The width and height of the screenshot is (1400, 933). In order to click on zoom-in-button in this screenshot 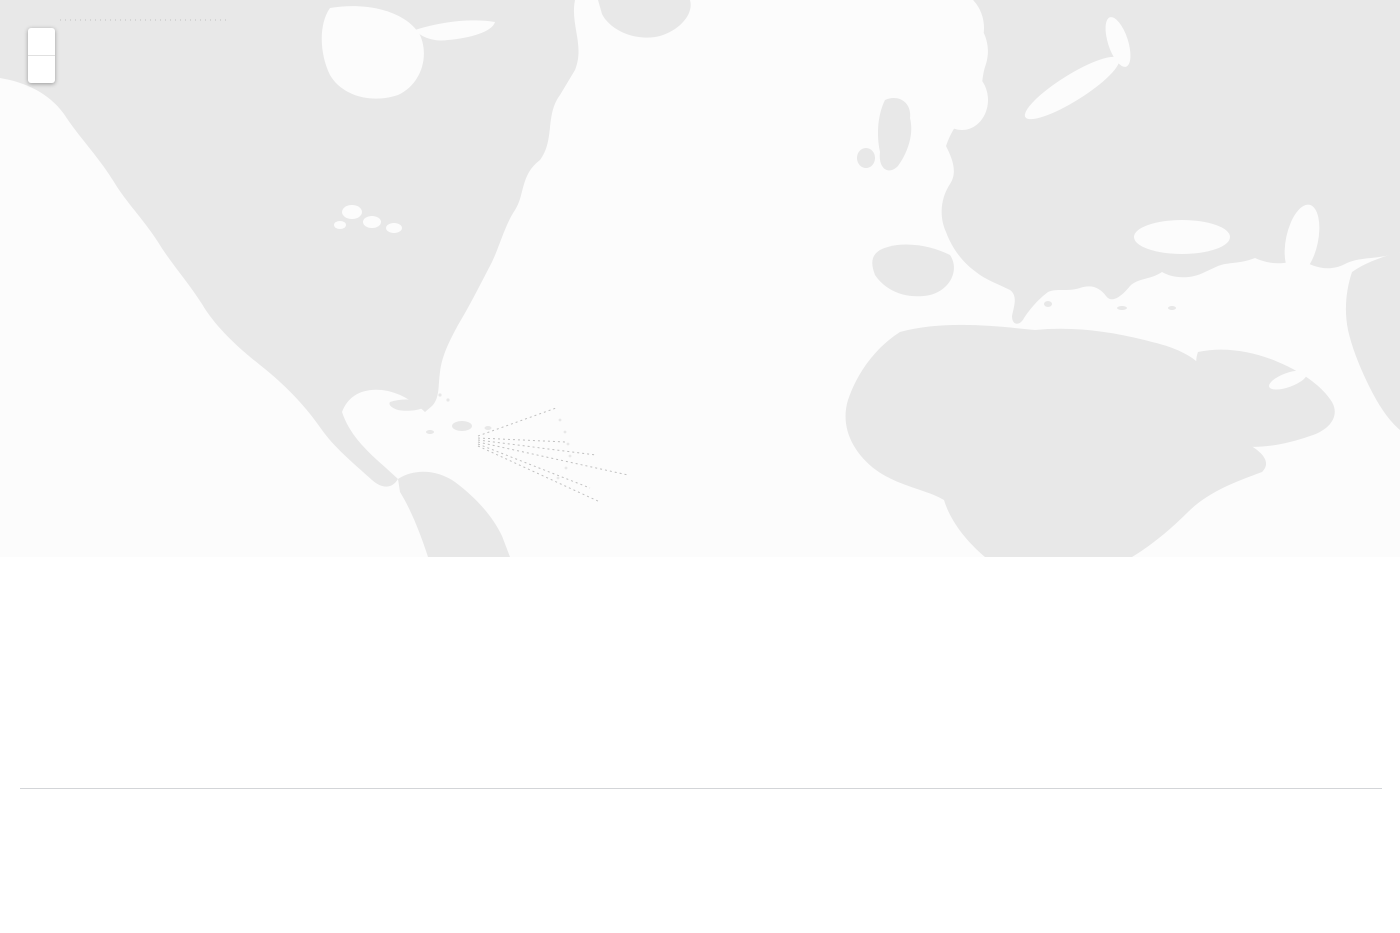, I will do `click(41, 41)`.